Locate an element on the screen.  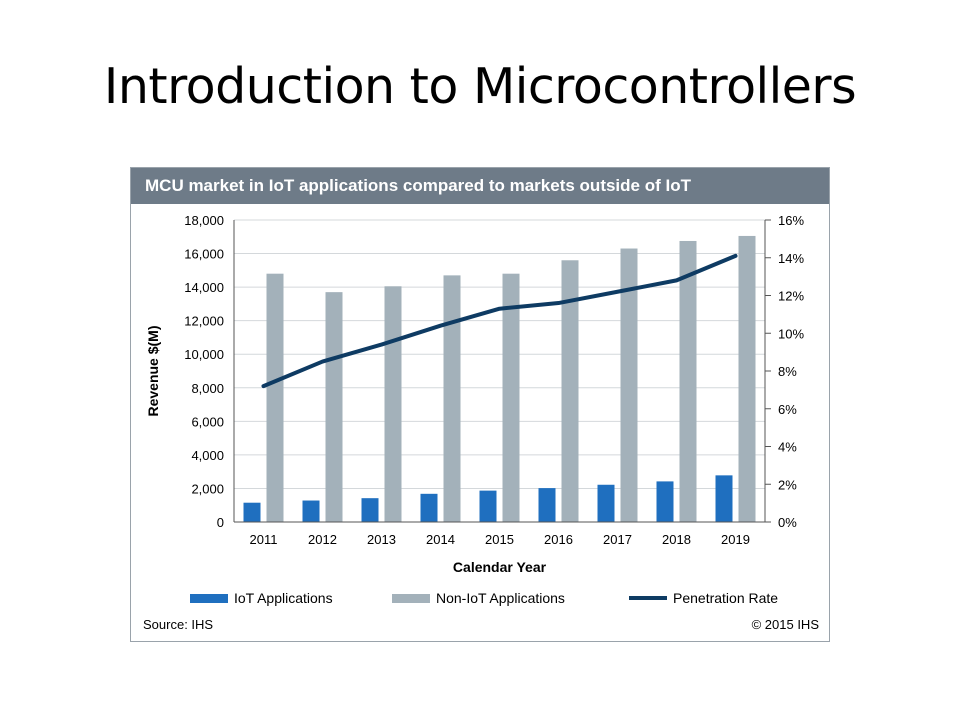
y-tick-label: 0 is located at coordinates (220, 522).